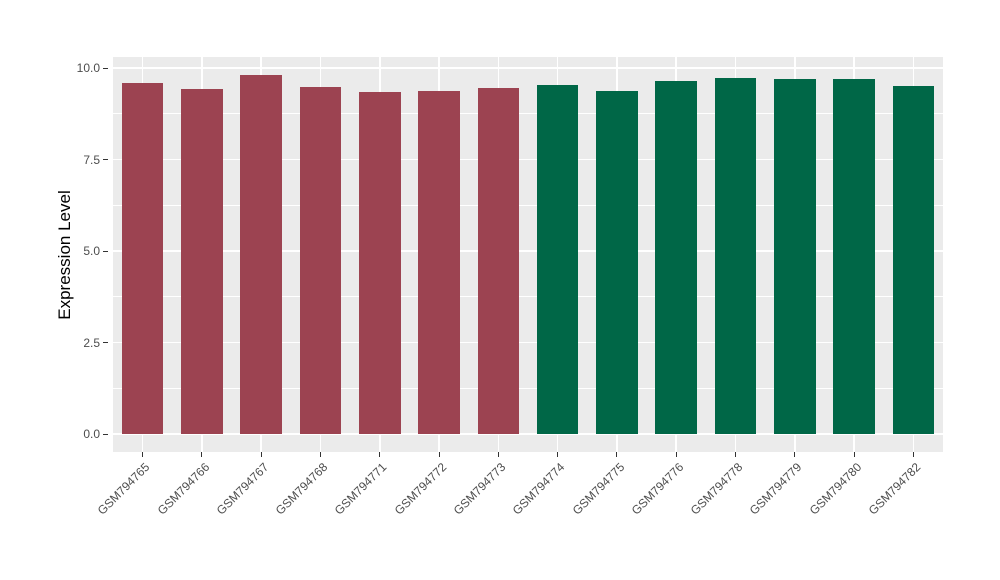 The height and width of the screenshot is (580, 1000). What do you see at coordinates (124, 489) in the screenshot?
I see `x-tick-label: GSM794765` at bounding box center [124, 489].